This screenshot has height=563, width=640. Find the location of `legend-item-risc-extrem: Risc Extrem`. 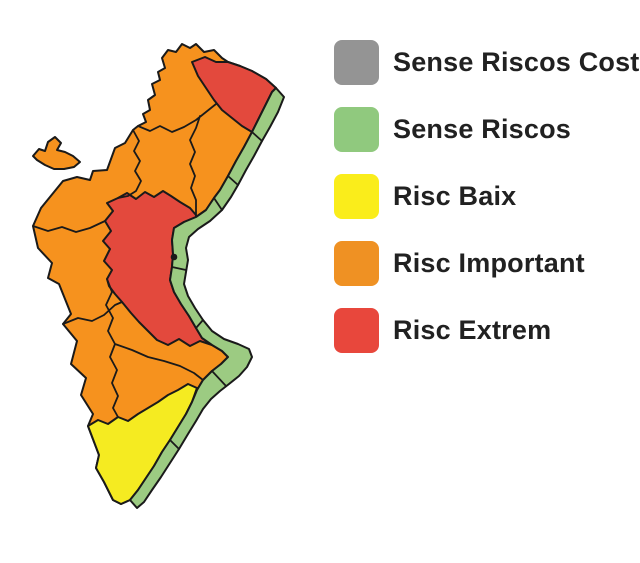

legend-item-risc-extrem: Risc Extrem is located at coordinates (487, 330).